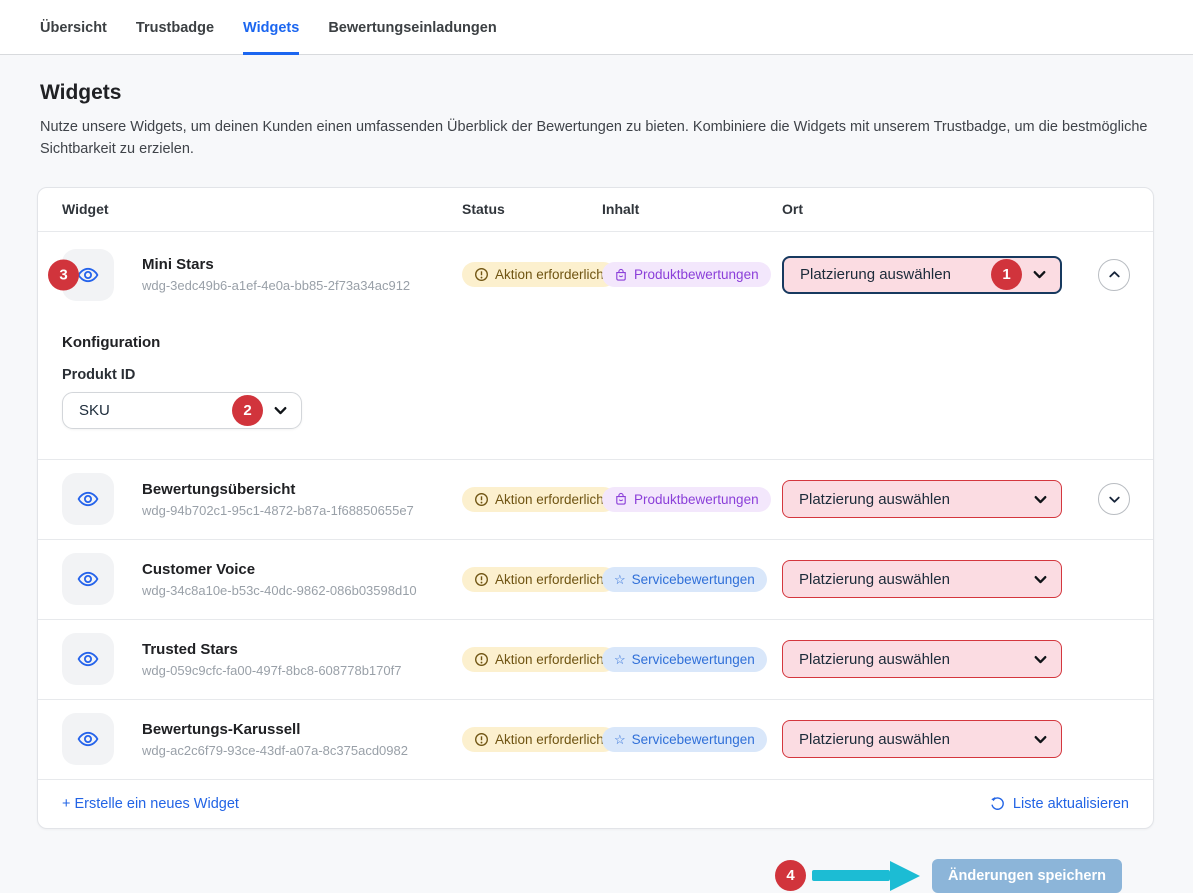  What do you see at coordinates (178, 264) in the screenshot?
I see `widget-name: Mini Stars` at bounding box center [178, 264].